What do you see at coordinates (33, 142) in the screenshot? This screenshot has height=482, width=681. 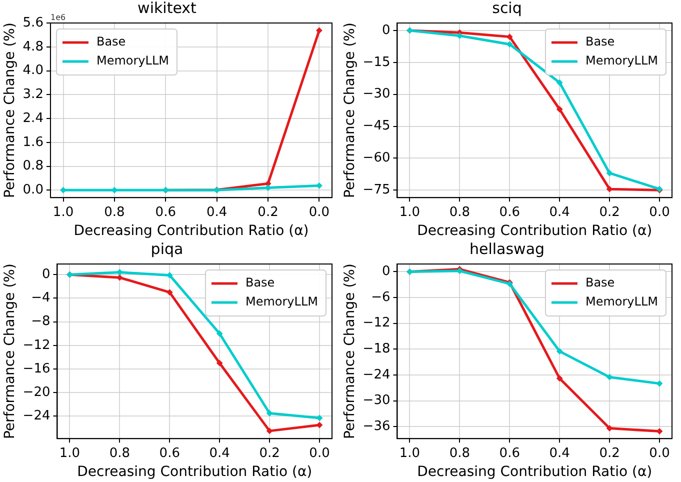 I see `y-tick-label: 1.6` at bounding box center [33, 142].